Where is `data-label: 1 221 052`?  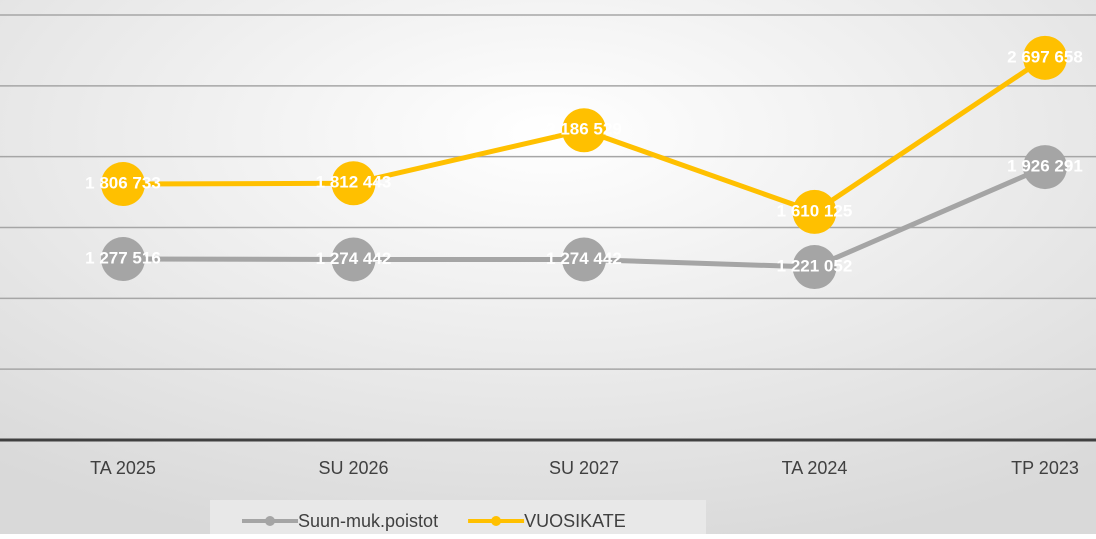 data-label: 1 221 052 is located at coordinates (815, 266).